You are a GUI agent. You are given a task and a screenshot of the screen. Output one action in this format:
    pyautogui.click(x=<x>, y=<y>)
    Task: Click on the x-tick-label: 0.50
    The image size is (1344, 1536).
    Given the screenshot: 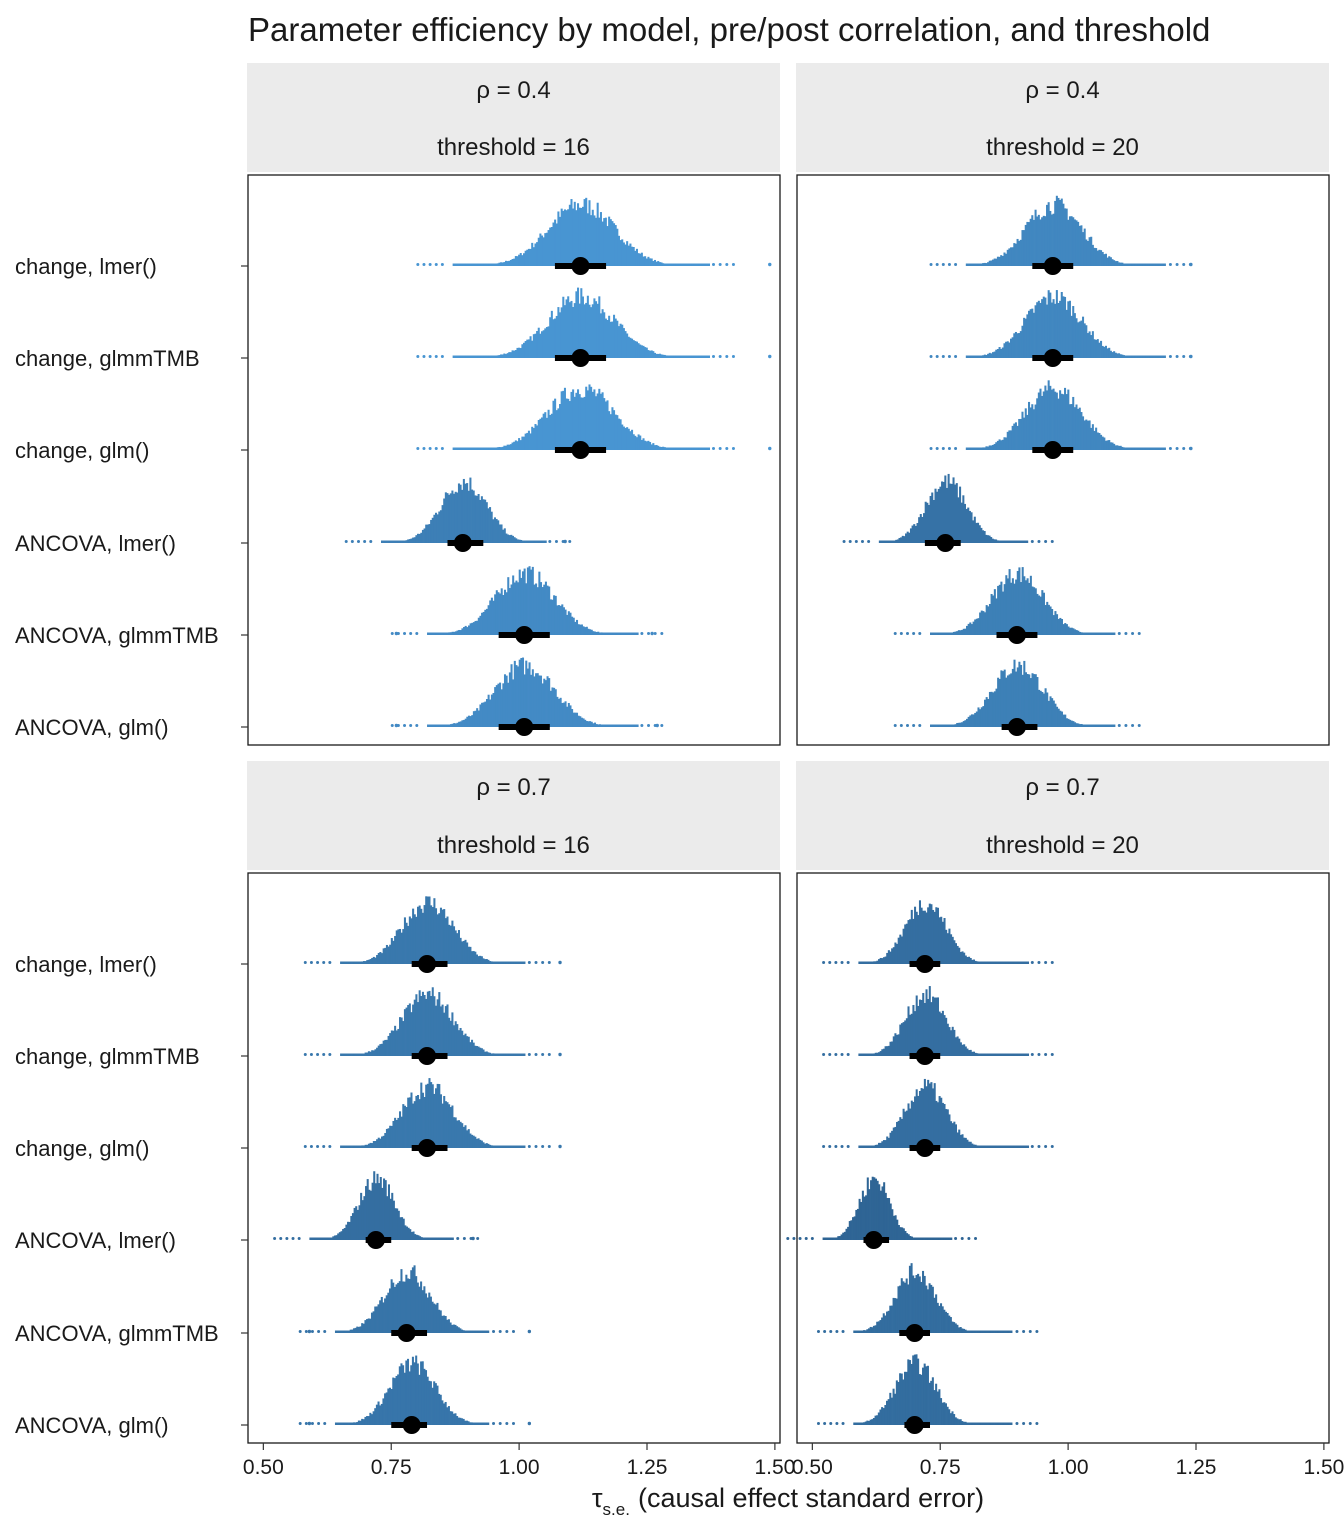 What is the action you would take?
    pyautogui.click(x=812, y=1467)
    